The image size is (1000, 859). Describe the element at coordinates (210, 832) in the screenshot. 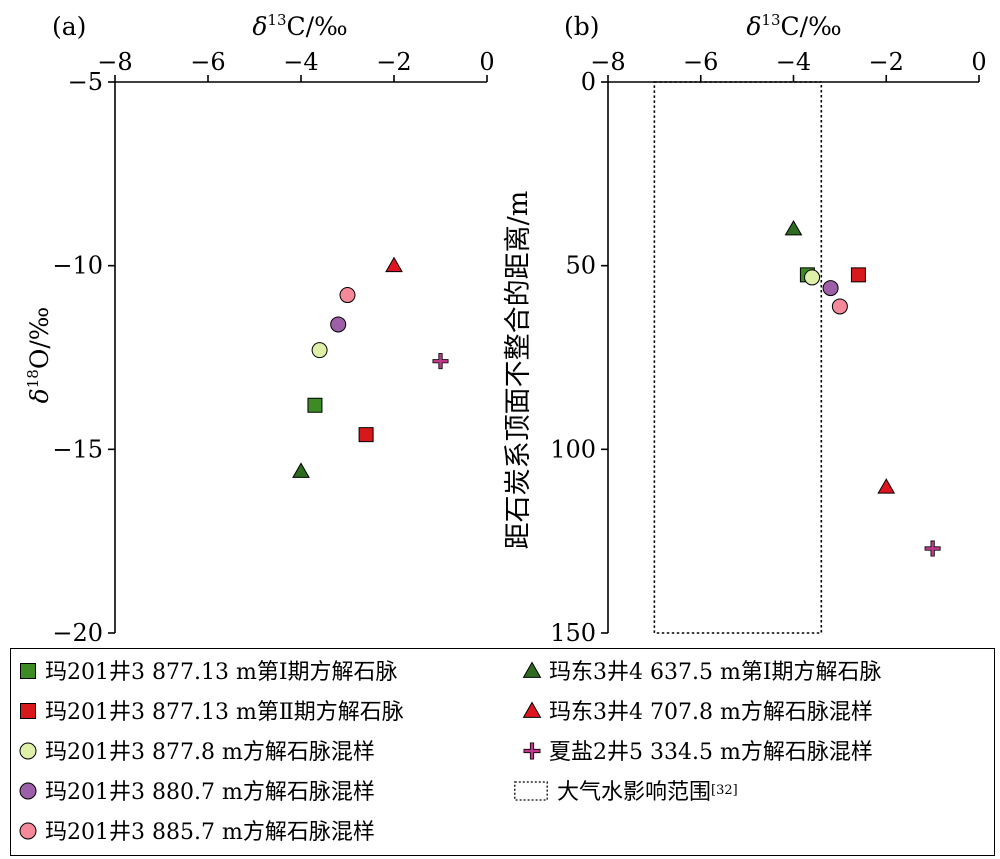

I see `legend-label: 玛201井3 885.7 m方解石脉混样` at that location.